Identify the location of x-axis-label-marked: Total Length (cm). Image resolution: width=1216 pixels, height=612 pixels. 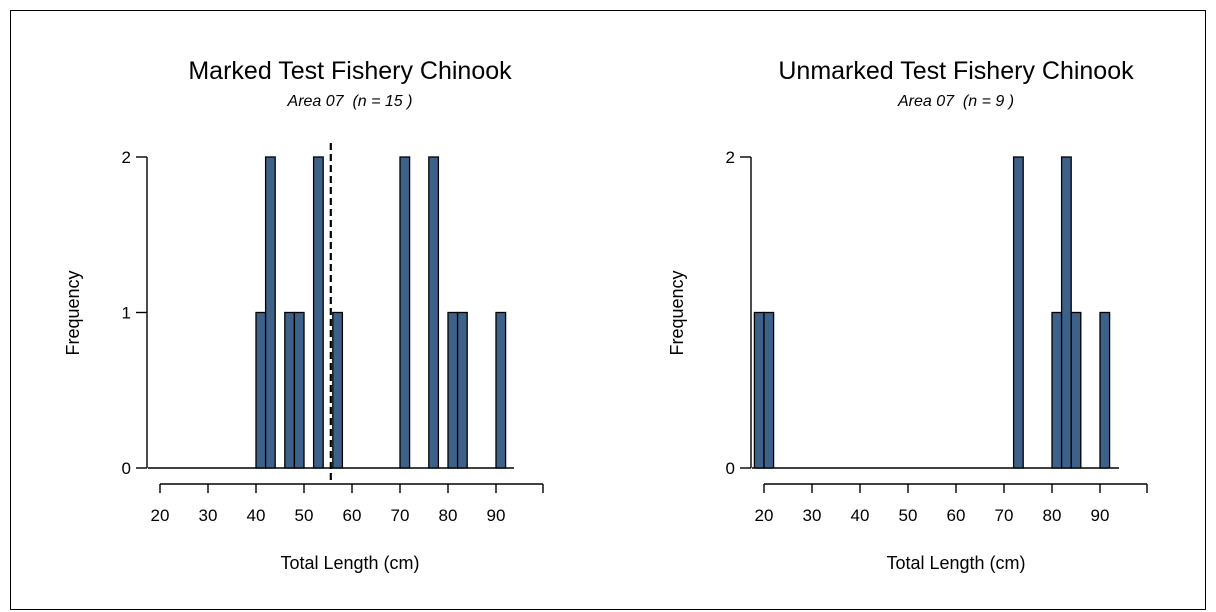
(349, 563).